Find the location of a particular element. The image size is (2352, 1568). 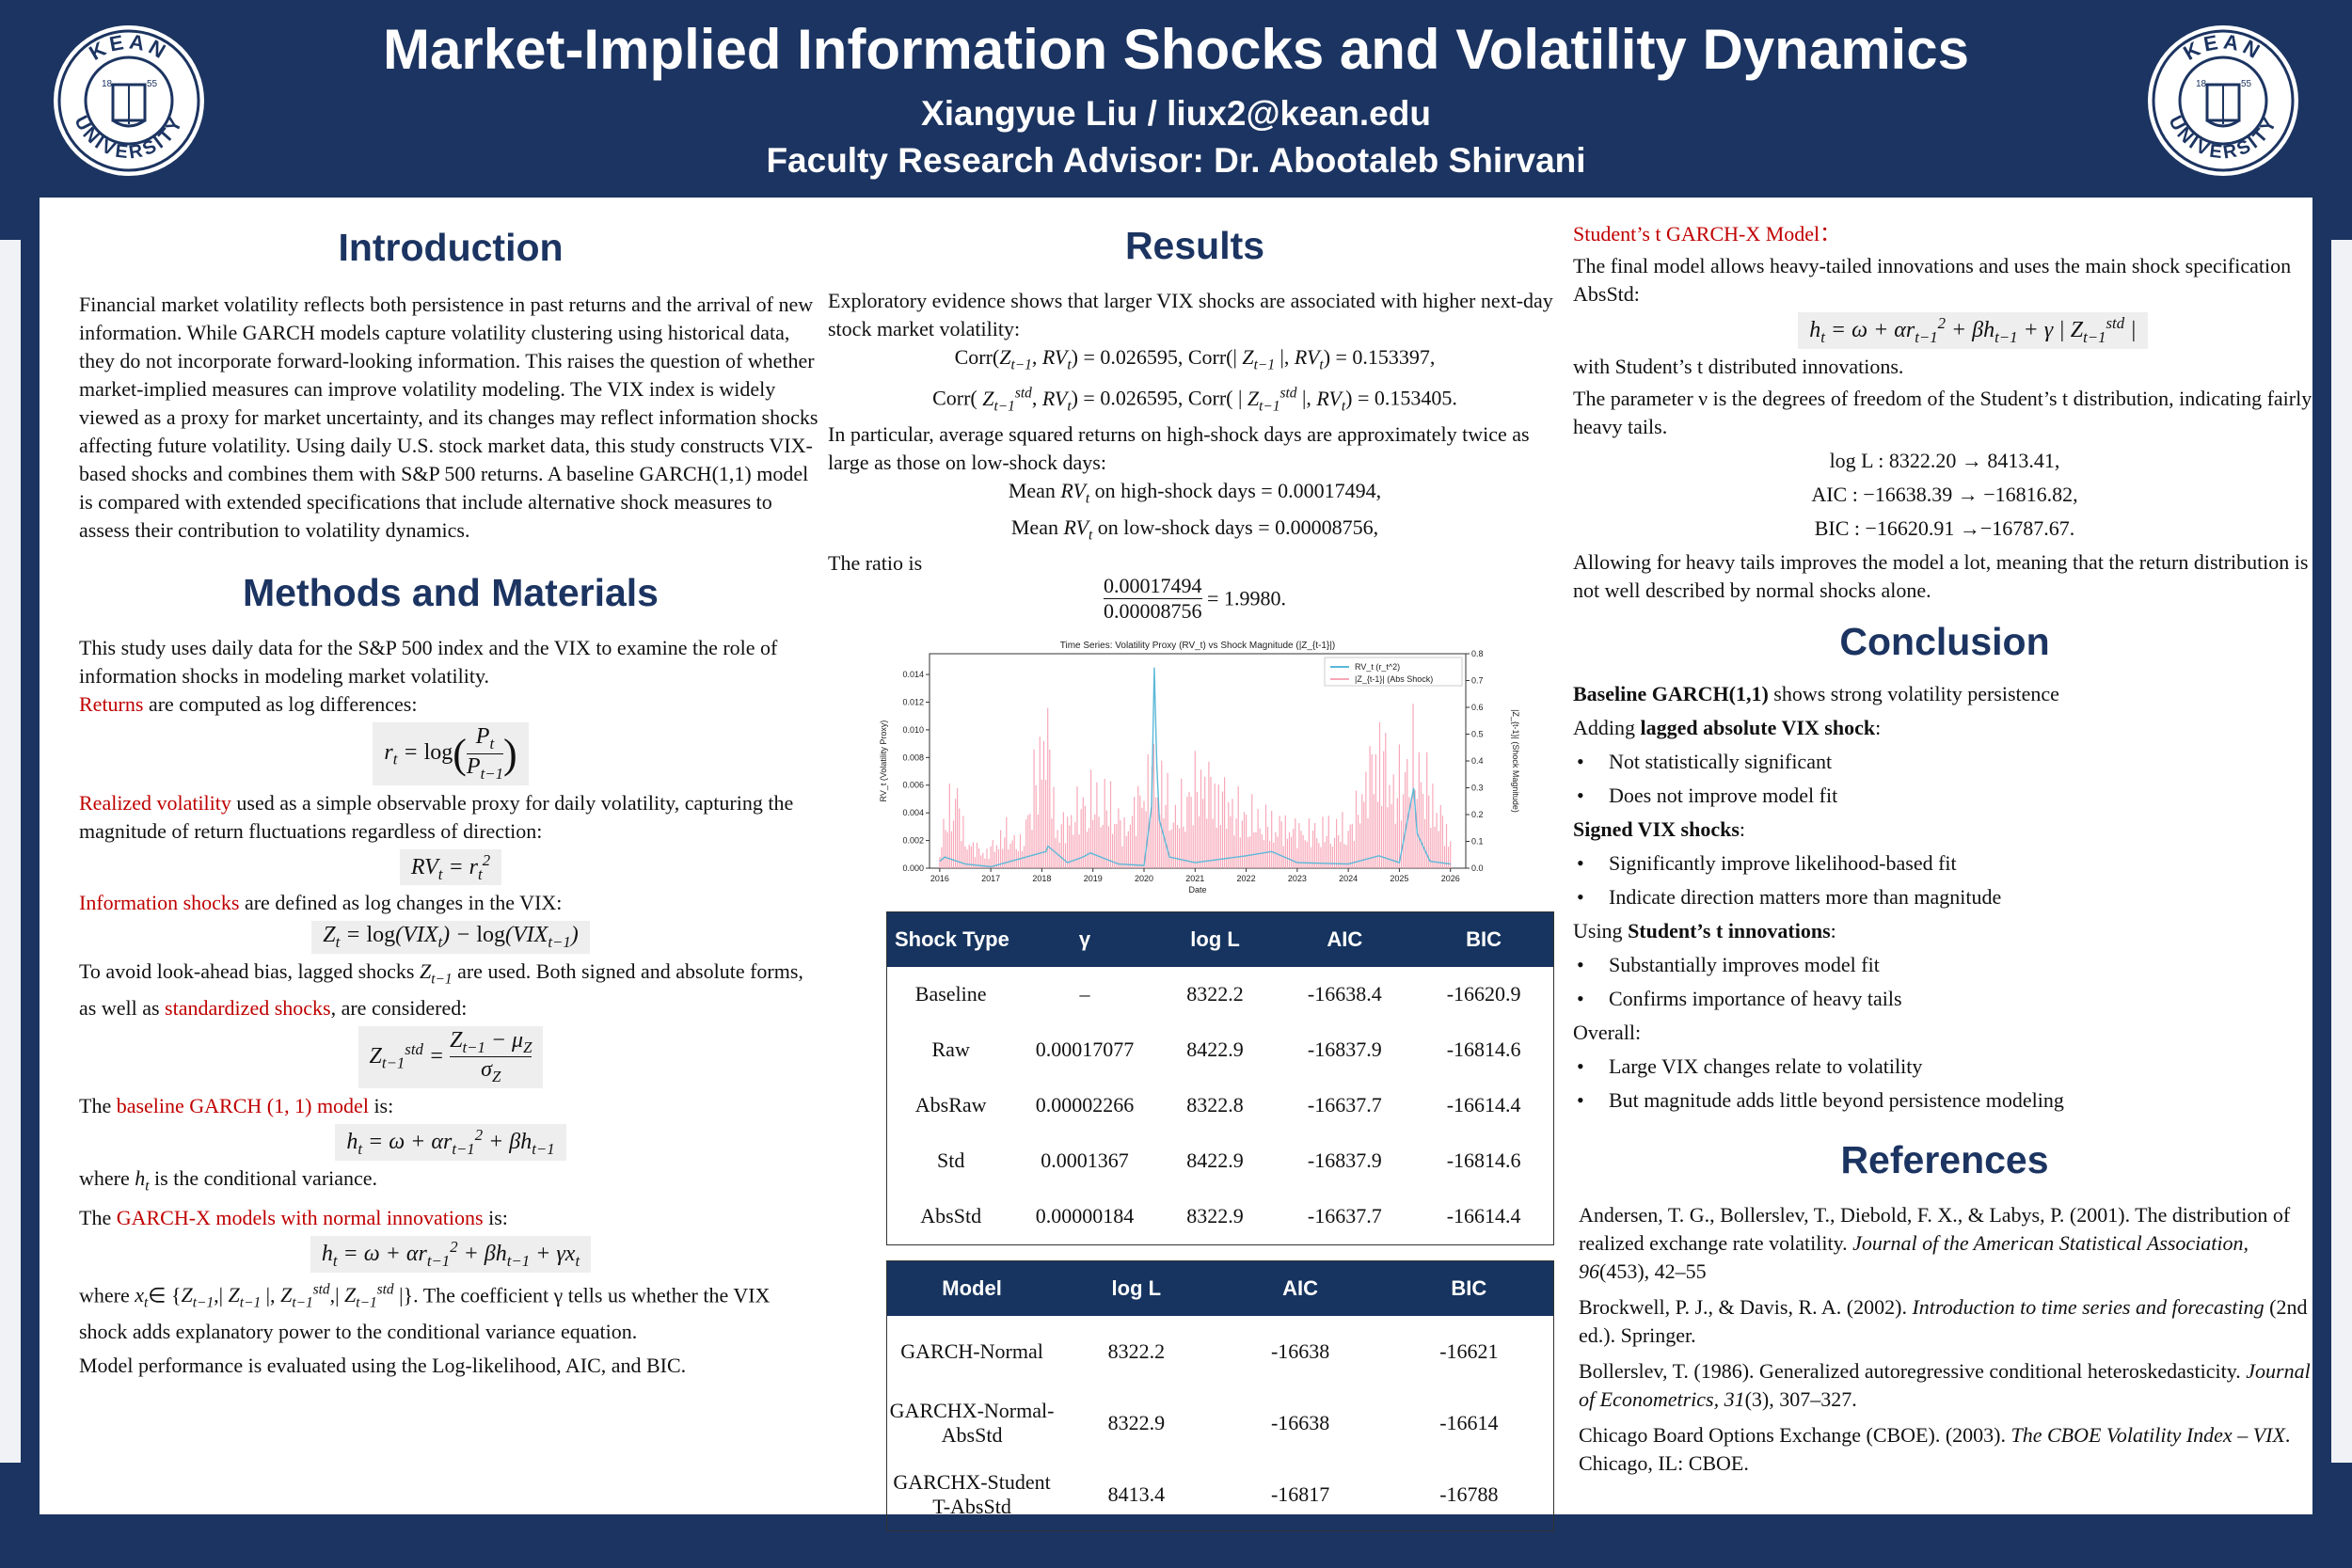

x-tick-label: 2026 is located at coordinates (1450, 878).